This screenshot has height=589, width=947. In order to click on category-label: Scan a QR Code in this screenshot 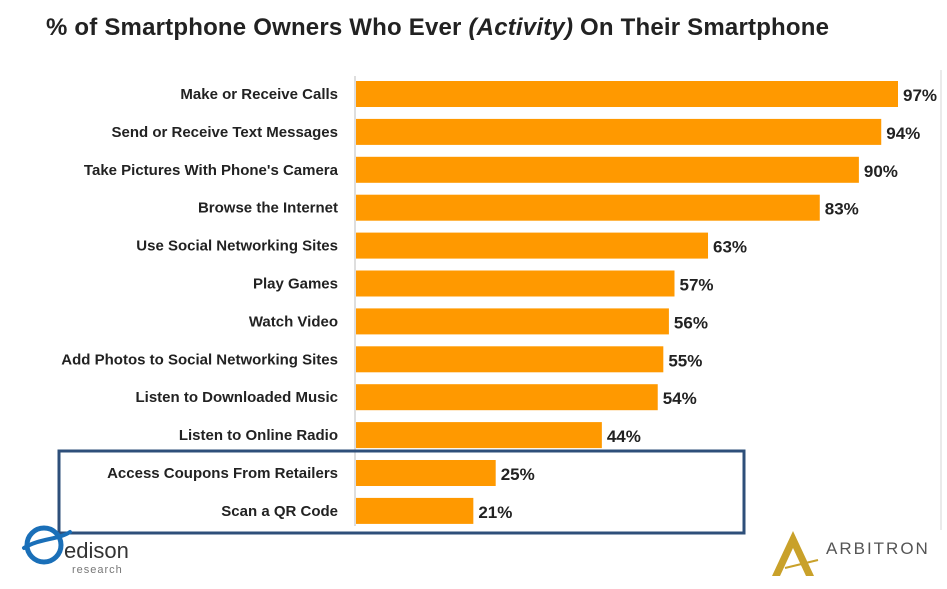, I will do `click(279, 511)`.